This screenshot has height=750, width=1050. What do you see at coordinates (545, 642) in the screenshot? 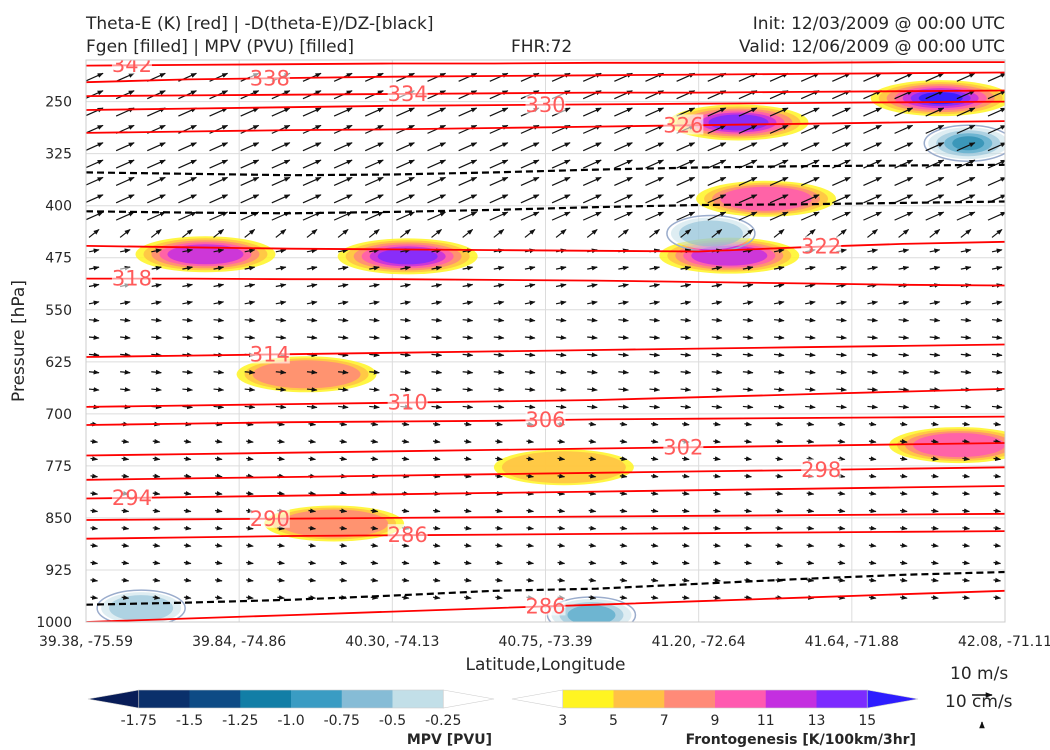
I see `x-tick-label: 40.75, -73.39` at bounding box center [545, 642].